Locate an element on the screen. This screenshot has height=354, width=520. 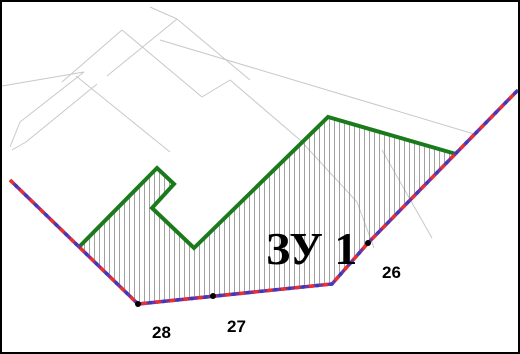
parcel-label: ЗУ 1 is located at coordinates (311, 248).